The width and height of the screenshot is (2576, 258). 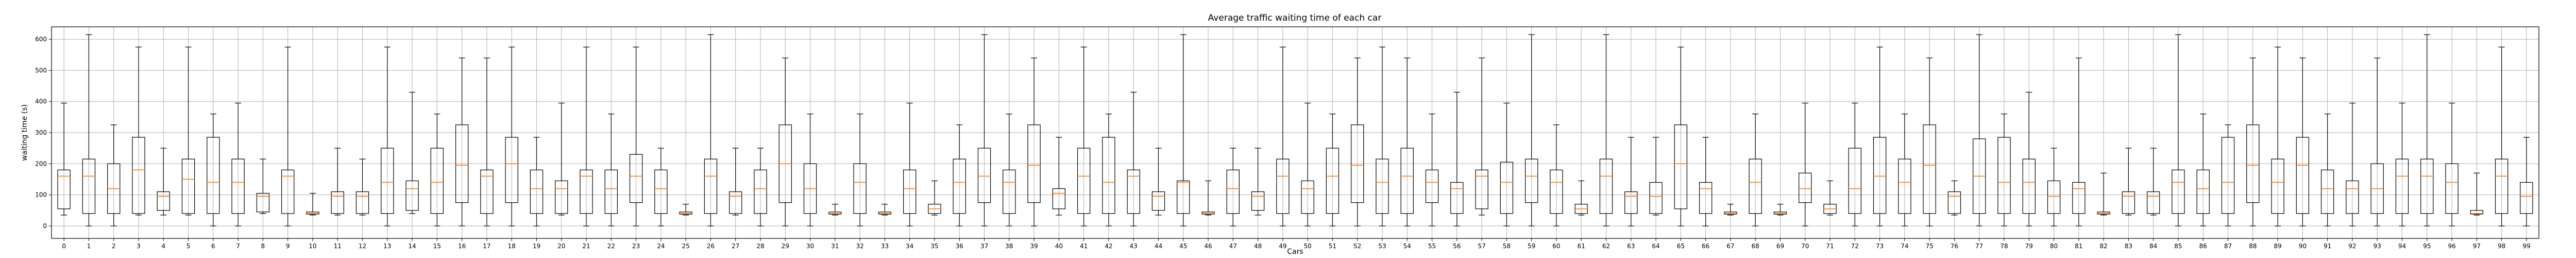 What do you see at coordinates (1084, 246) in the screenshot?
I see `x-tick-label: 41` at bounding box center [1084, 246].